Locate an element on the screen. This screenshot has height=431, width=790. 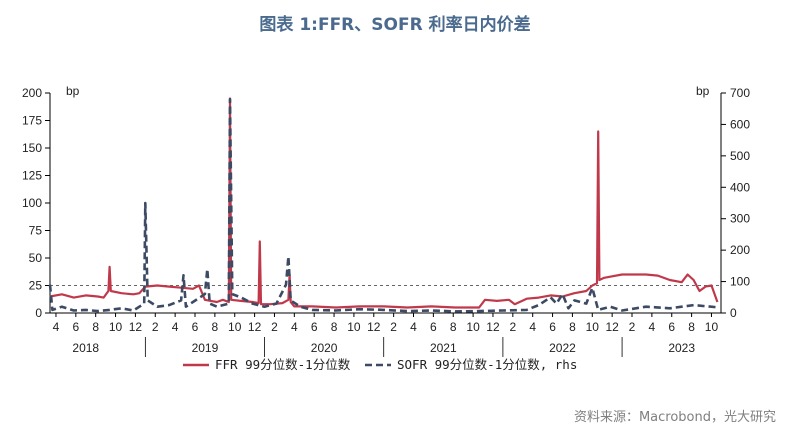
year-label: 2022 is located at coordinates (562, 348).